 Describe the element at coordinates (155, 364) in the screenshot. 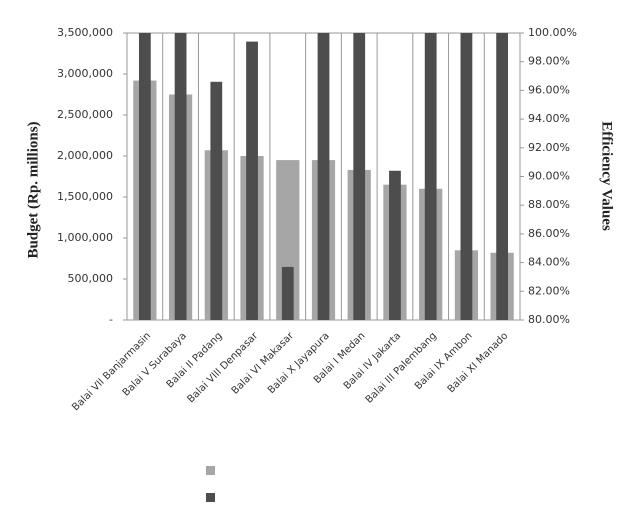

I see `x-tick-label: Balai V Surabaya` at that location.